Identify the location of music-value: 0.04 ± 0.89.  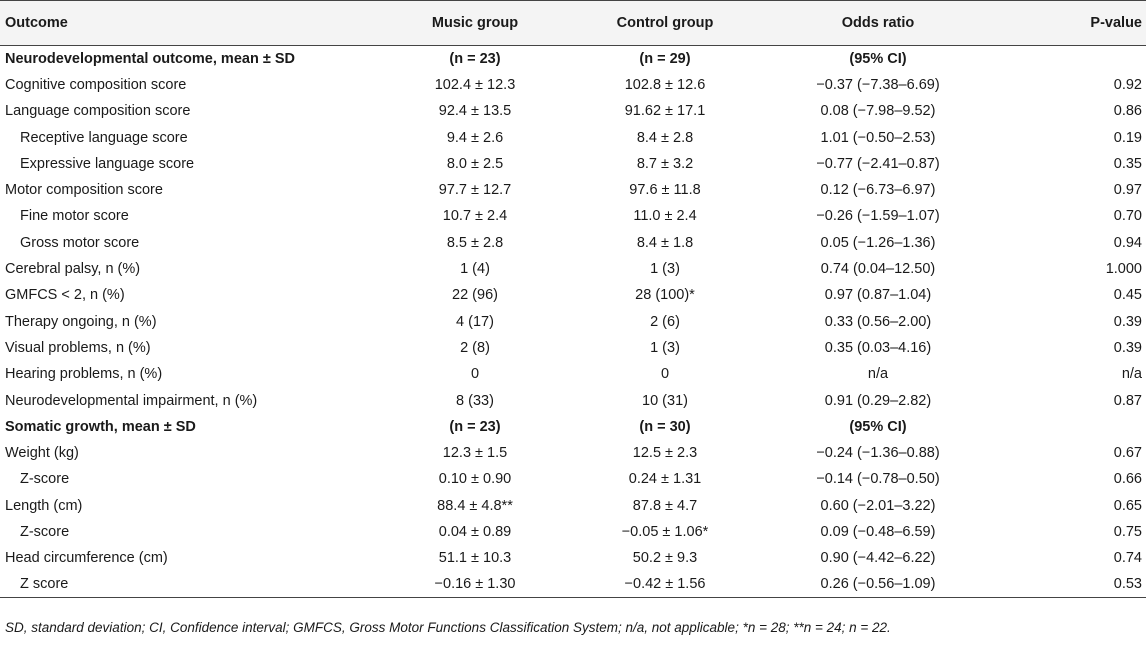
(475, 531).